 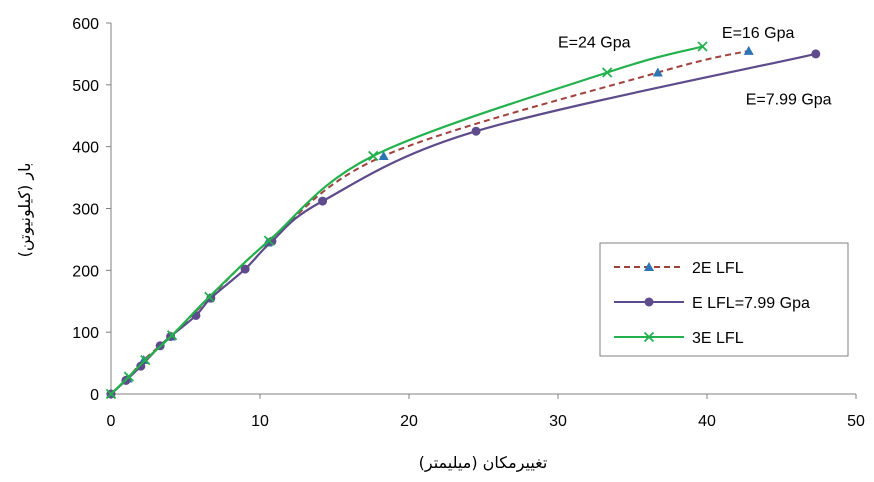 What do you see at coordinates (25, 210) in the screenshot?
I see `y-axis-title: بار (کیلونیوتن)` at bounding box center [25, 210].